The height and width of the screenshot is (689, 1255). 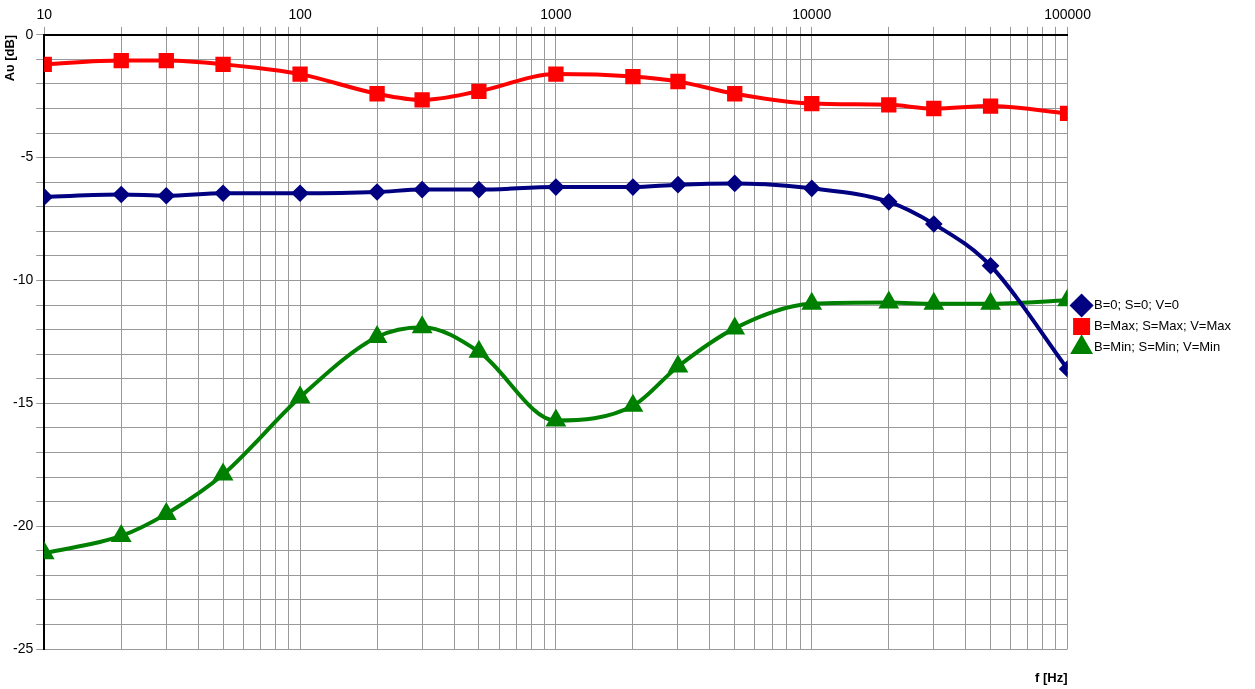 I want to click on y-tick-label: -15, so click(x=23, y=402).